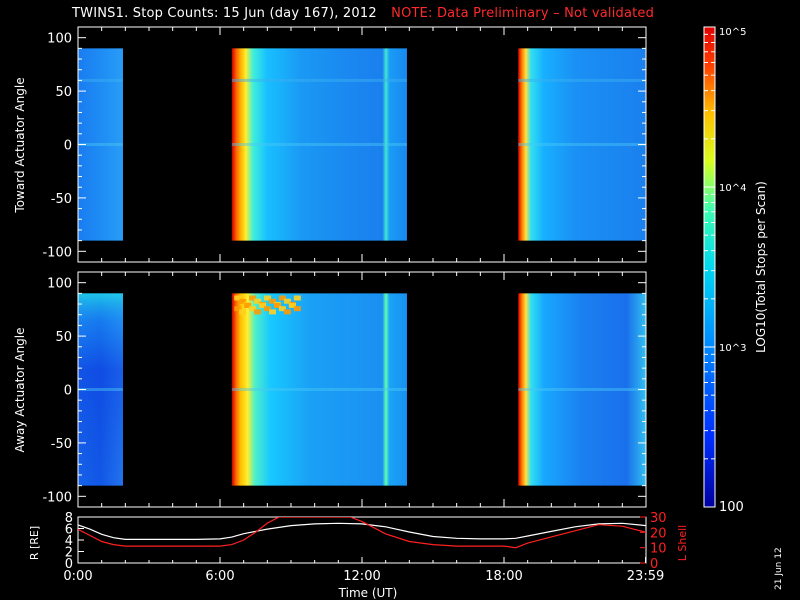 The width and height of the screenshot is (800, 600). What do you see at coordinates (368, 593) in the screenshot?
I see `time-xlabel: Time (UT)` at bounding box center [368, 593].